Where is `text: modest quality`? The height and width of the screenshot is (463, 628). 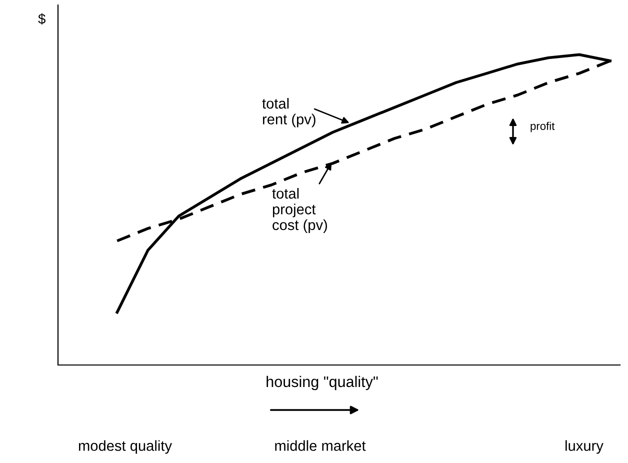
text: modest quality is located at coordinates (125, 447).